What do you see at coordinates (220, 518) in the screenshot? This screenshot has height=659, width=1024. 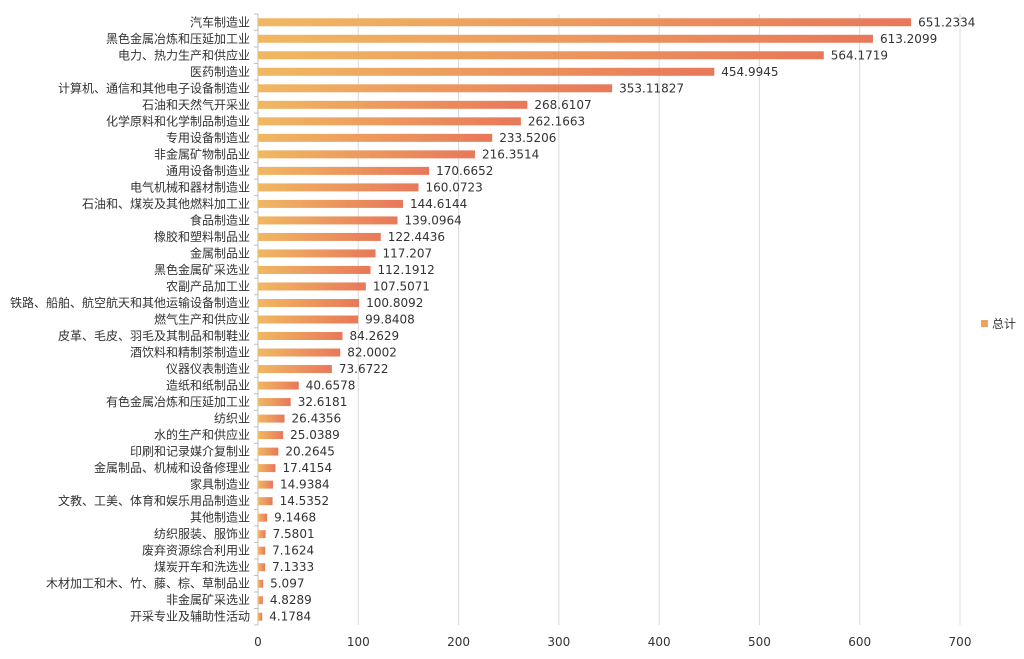 I see `category-label: 其他制造业` at bounding box center [220, 518].